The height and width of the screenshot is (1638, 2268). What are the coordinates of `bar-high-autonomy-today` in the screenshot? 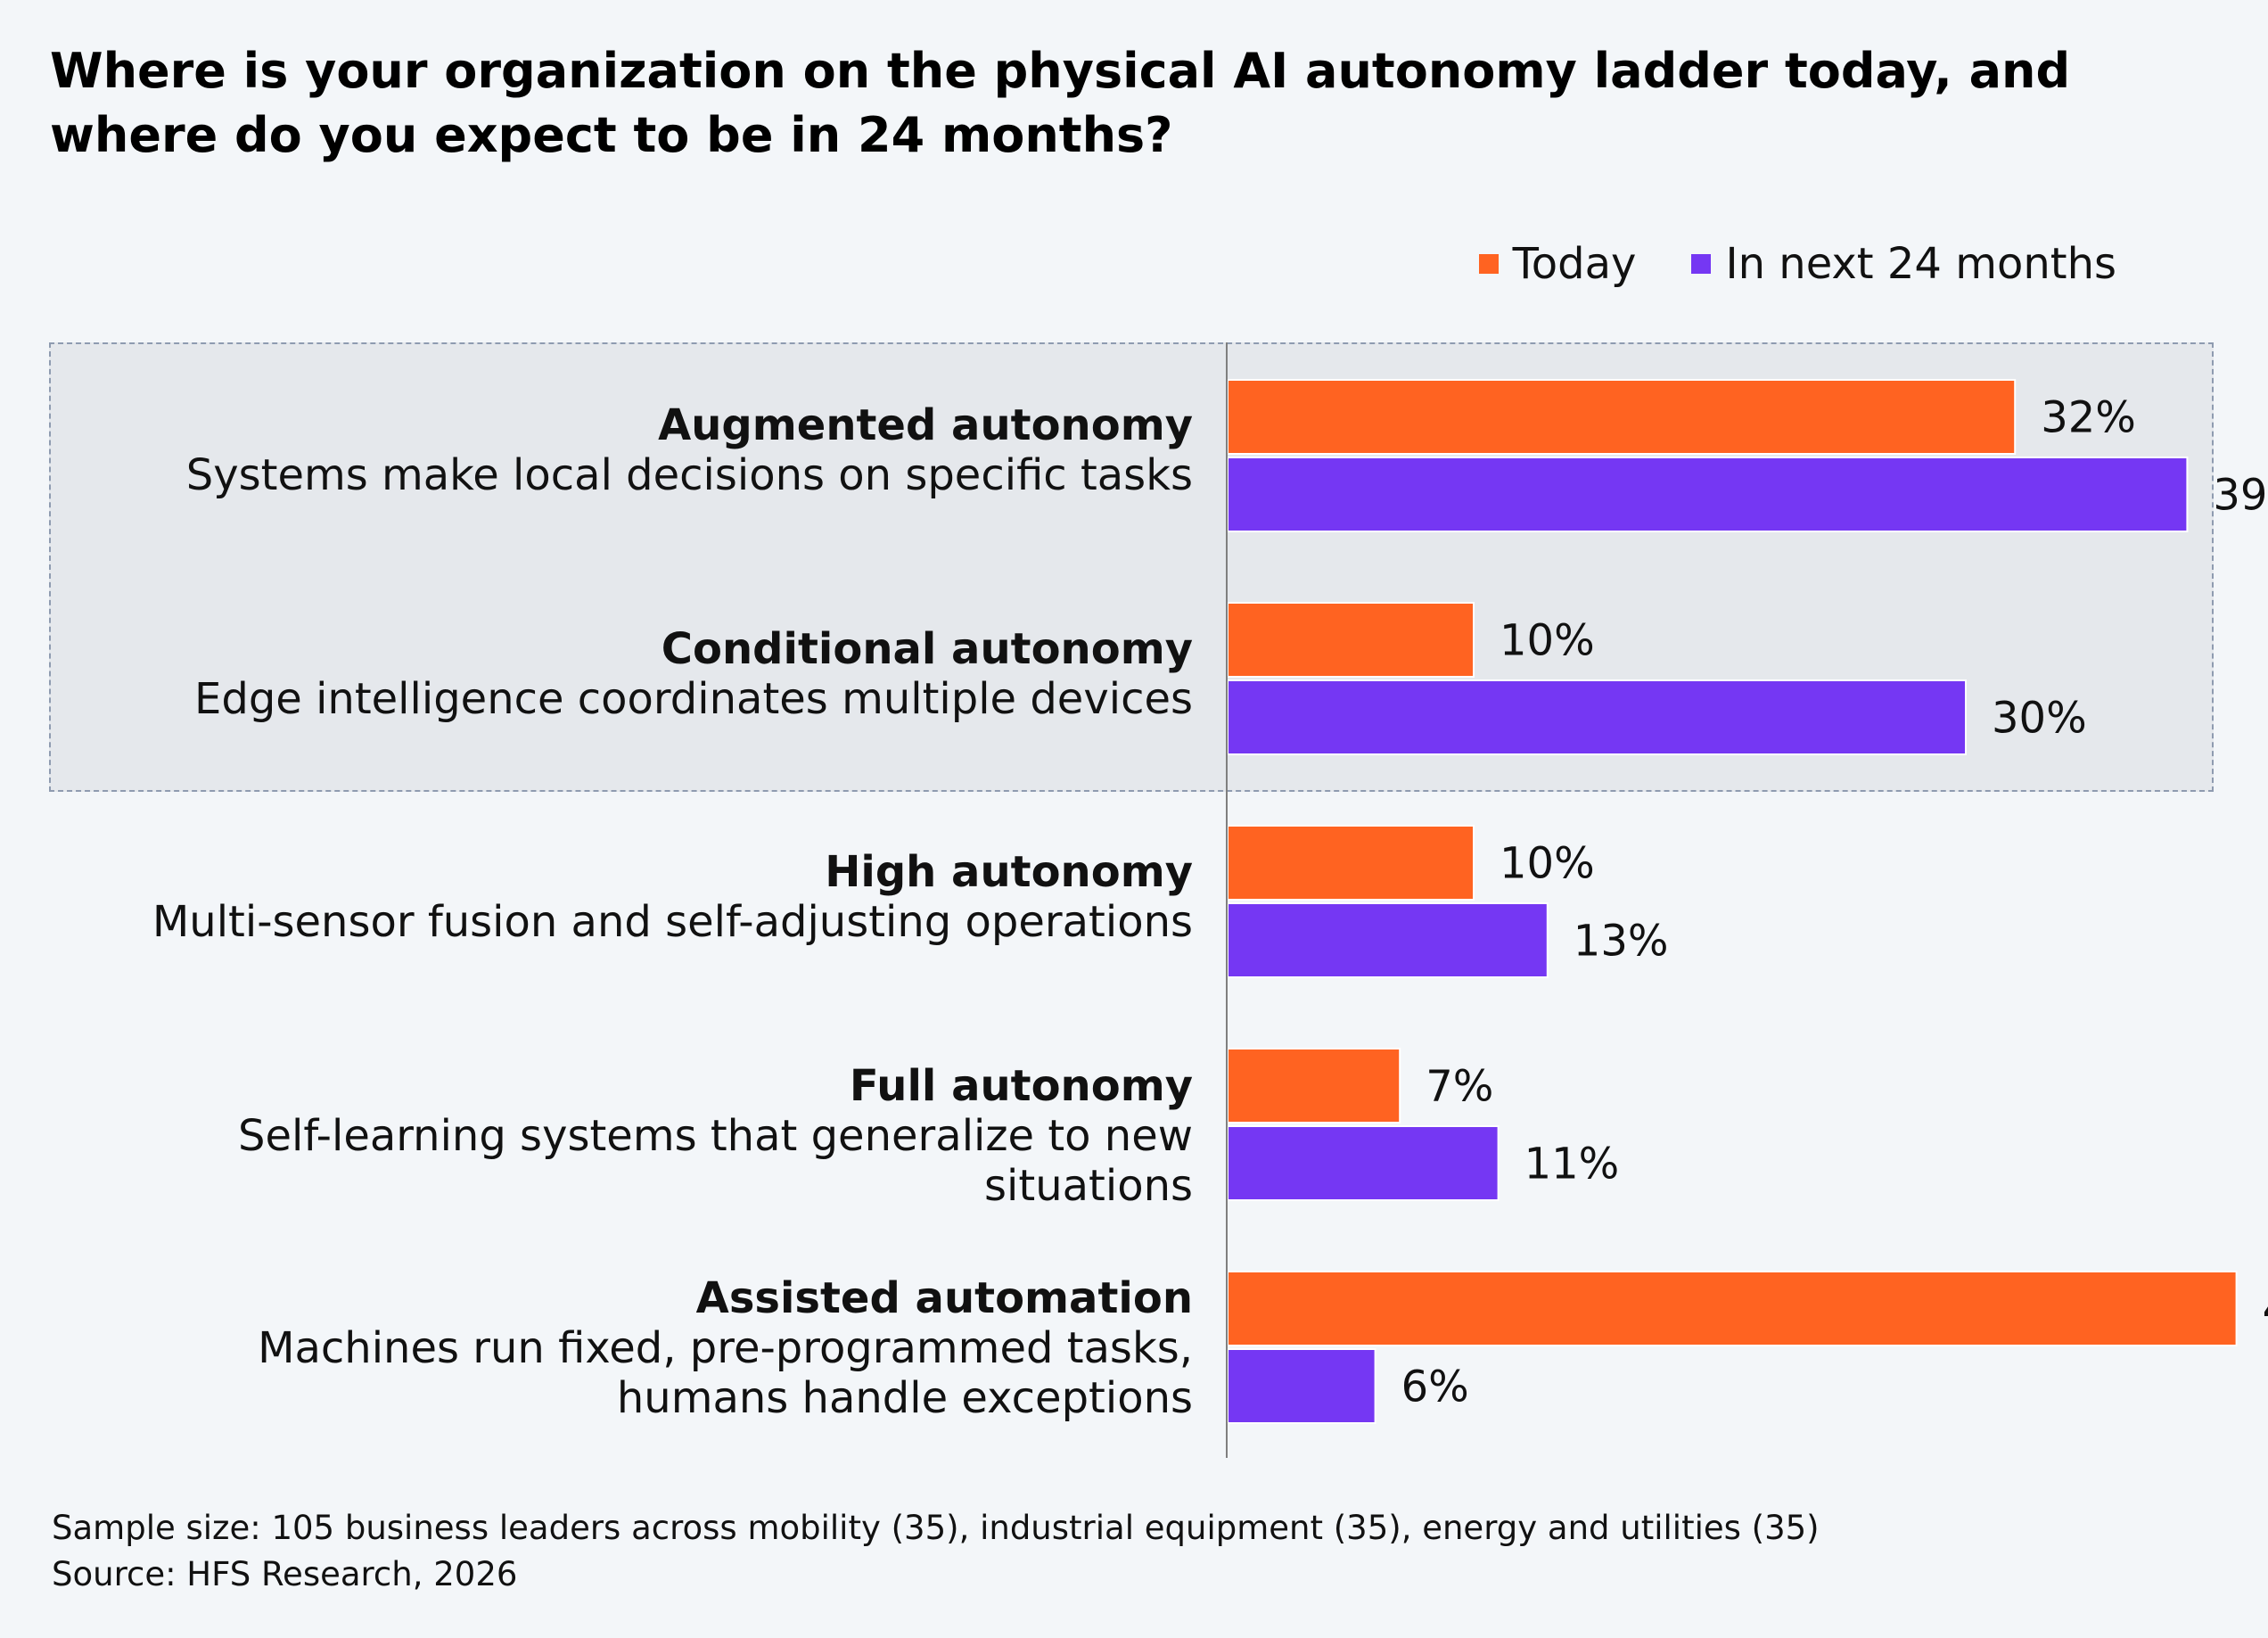 It's located at (1351, 863).